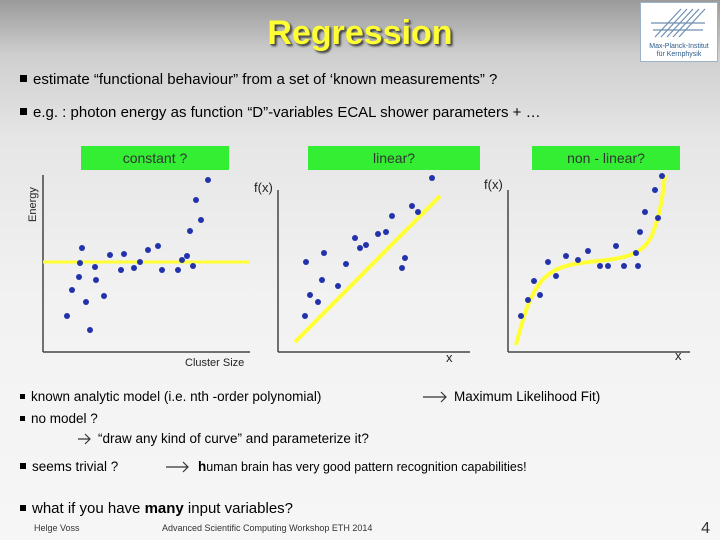 The image size is (720, 540). Describe the element at coordinates (215, 363) in the screenshot. I see `cluster-size-axis-label: Cluster Size` at that location.